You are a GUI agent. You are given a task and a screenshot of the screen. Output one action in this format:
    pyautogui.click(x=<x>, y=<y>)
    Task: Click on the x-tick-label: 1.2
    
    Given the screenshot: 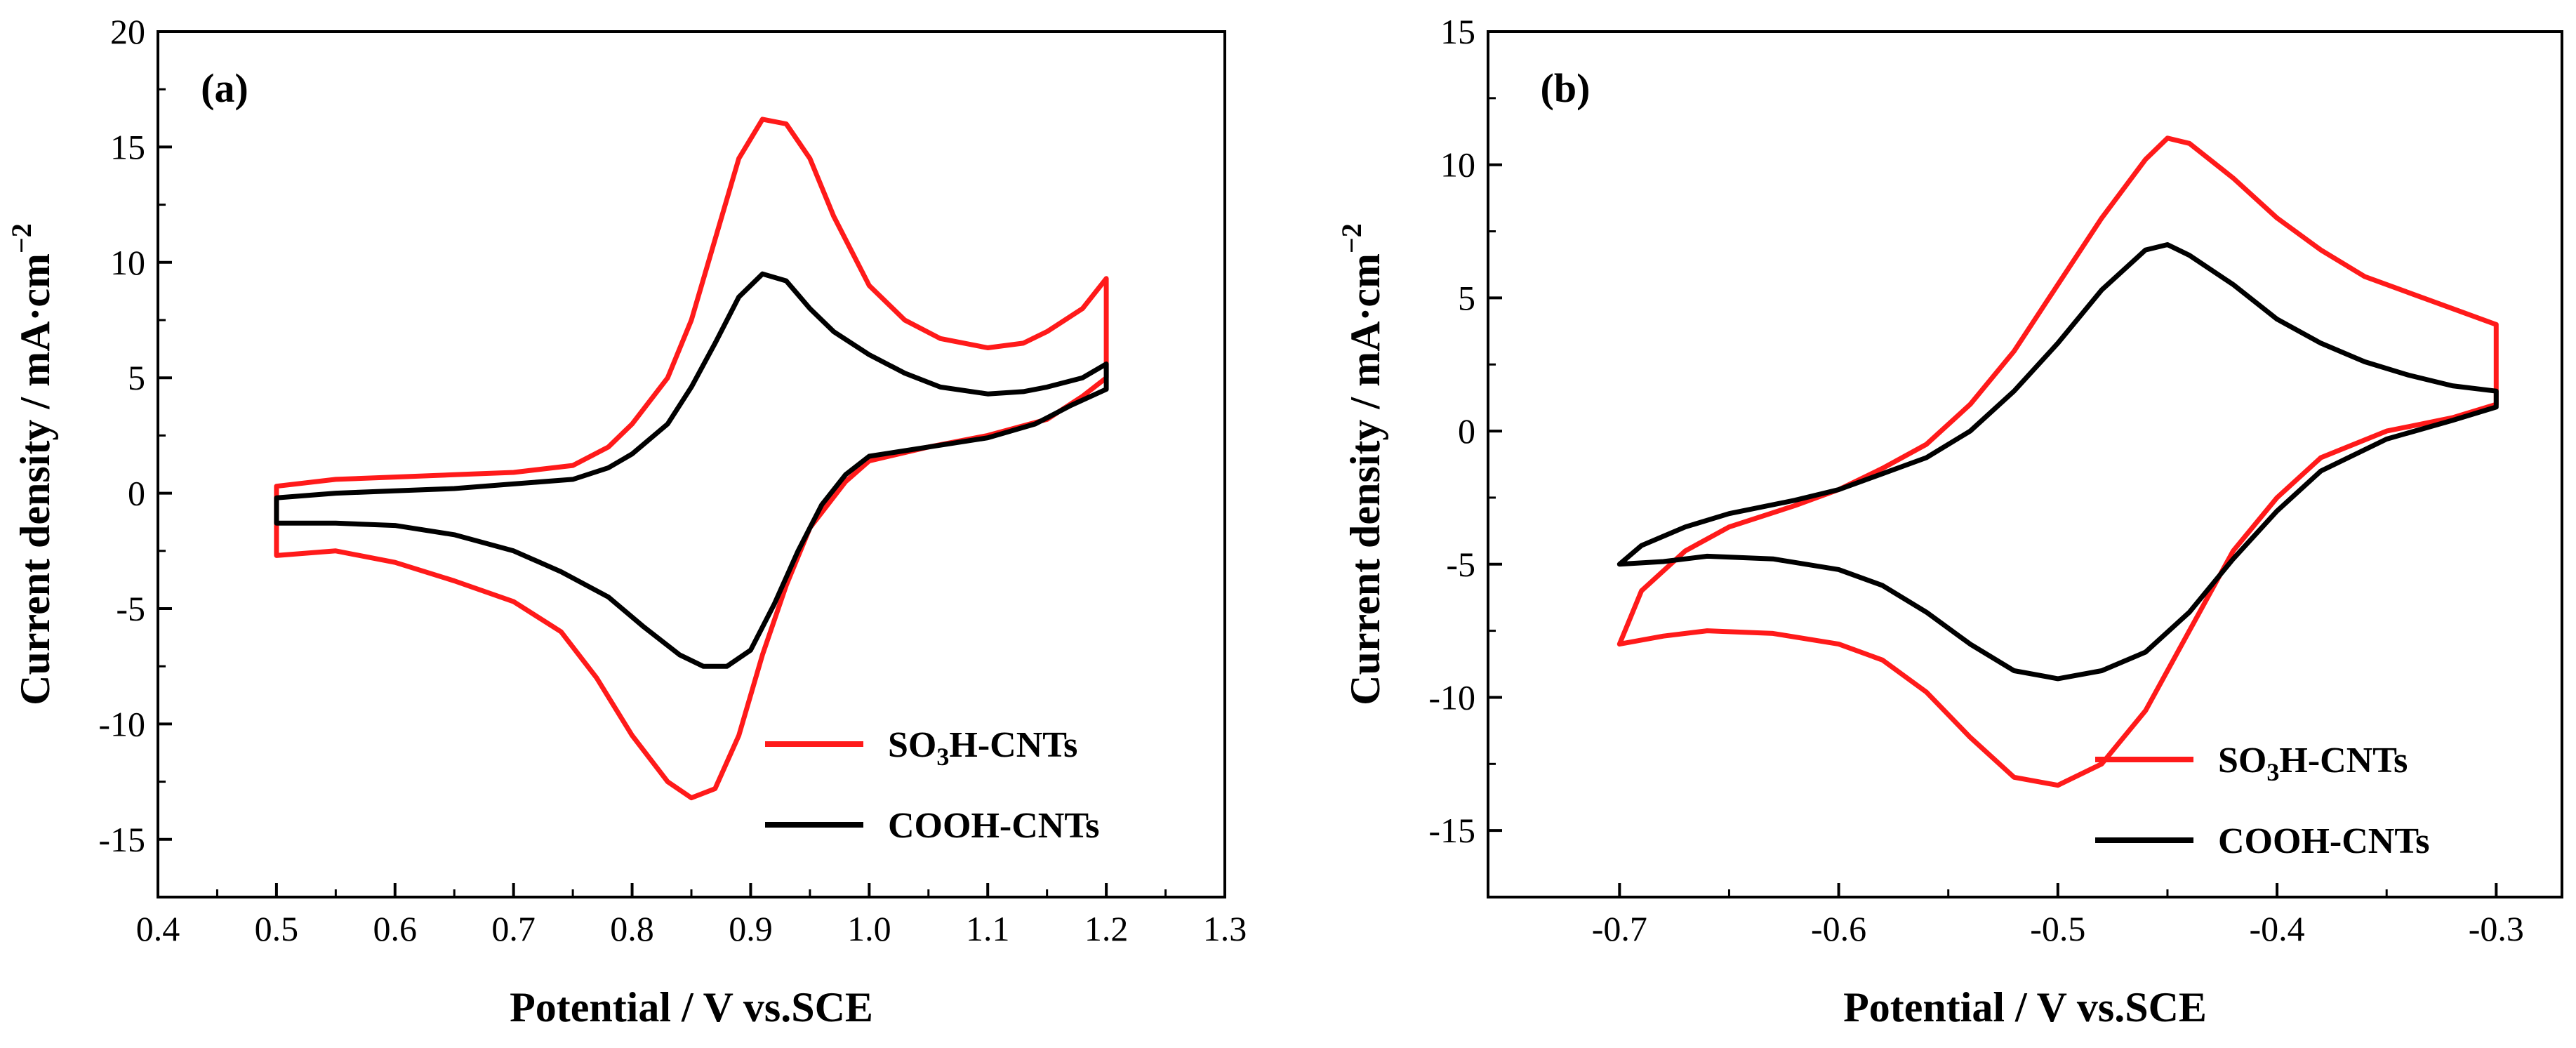 What is the action you would take?
    pyautogui.click(x=1107, y=929)
    